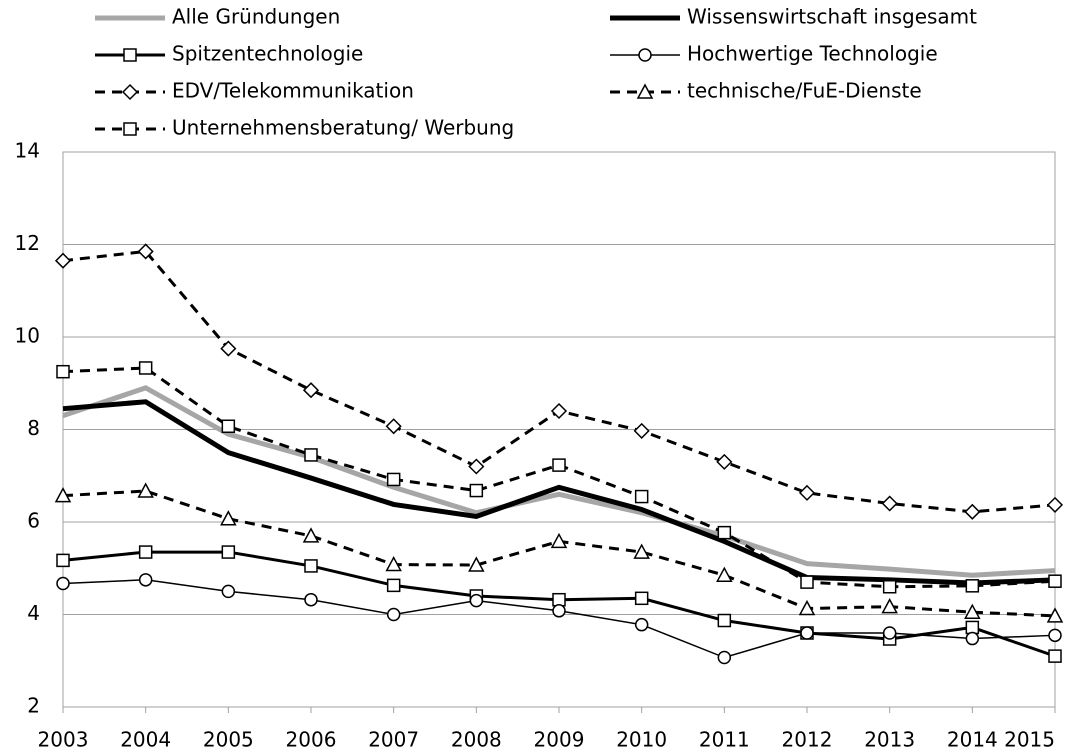  What do you see at coordinates (145, 740) in the screenshot?
I see `x-tick-label: 2004` at bounding box center [145, 740].